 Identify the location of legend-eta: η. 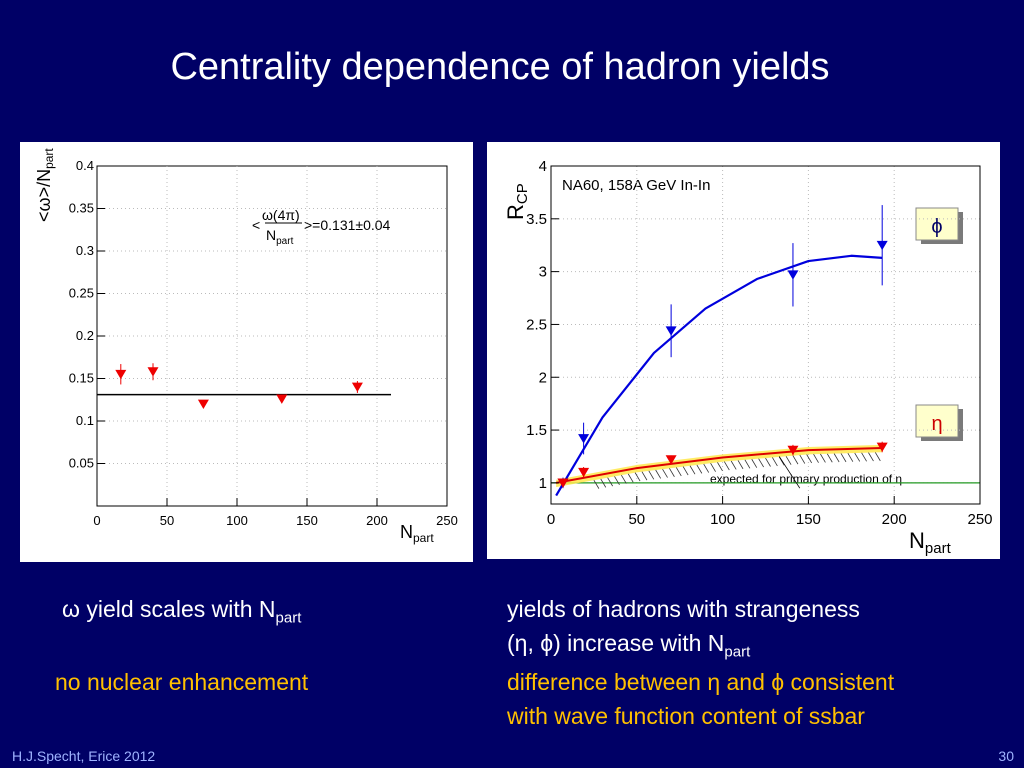
(939, 422).